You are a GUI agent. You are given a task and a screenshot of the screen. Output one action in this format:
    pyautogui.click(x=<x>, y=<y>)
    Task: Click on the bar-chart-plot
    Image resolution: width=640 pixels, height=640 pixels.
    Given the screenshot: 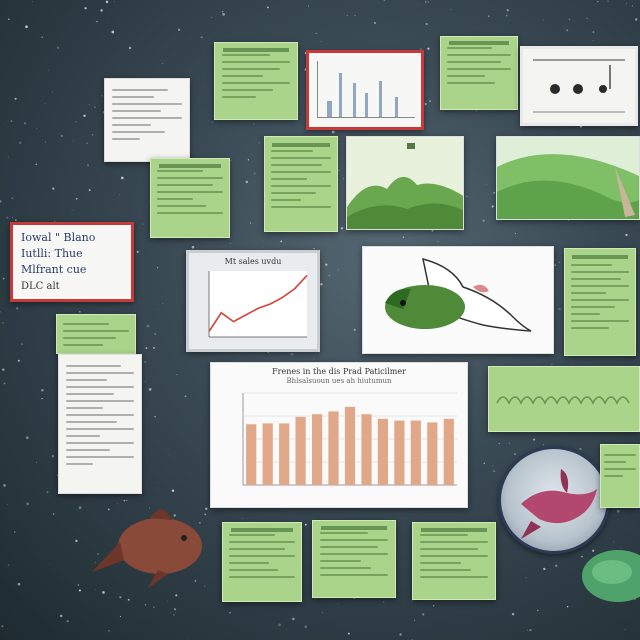 What is the action you would take?
    pyautogui.click(x=349, y=439)
    